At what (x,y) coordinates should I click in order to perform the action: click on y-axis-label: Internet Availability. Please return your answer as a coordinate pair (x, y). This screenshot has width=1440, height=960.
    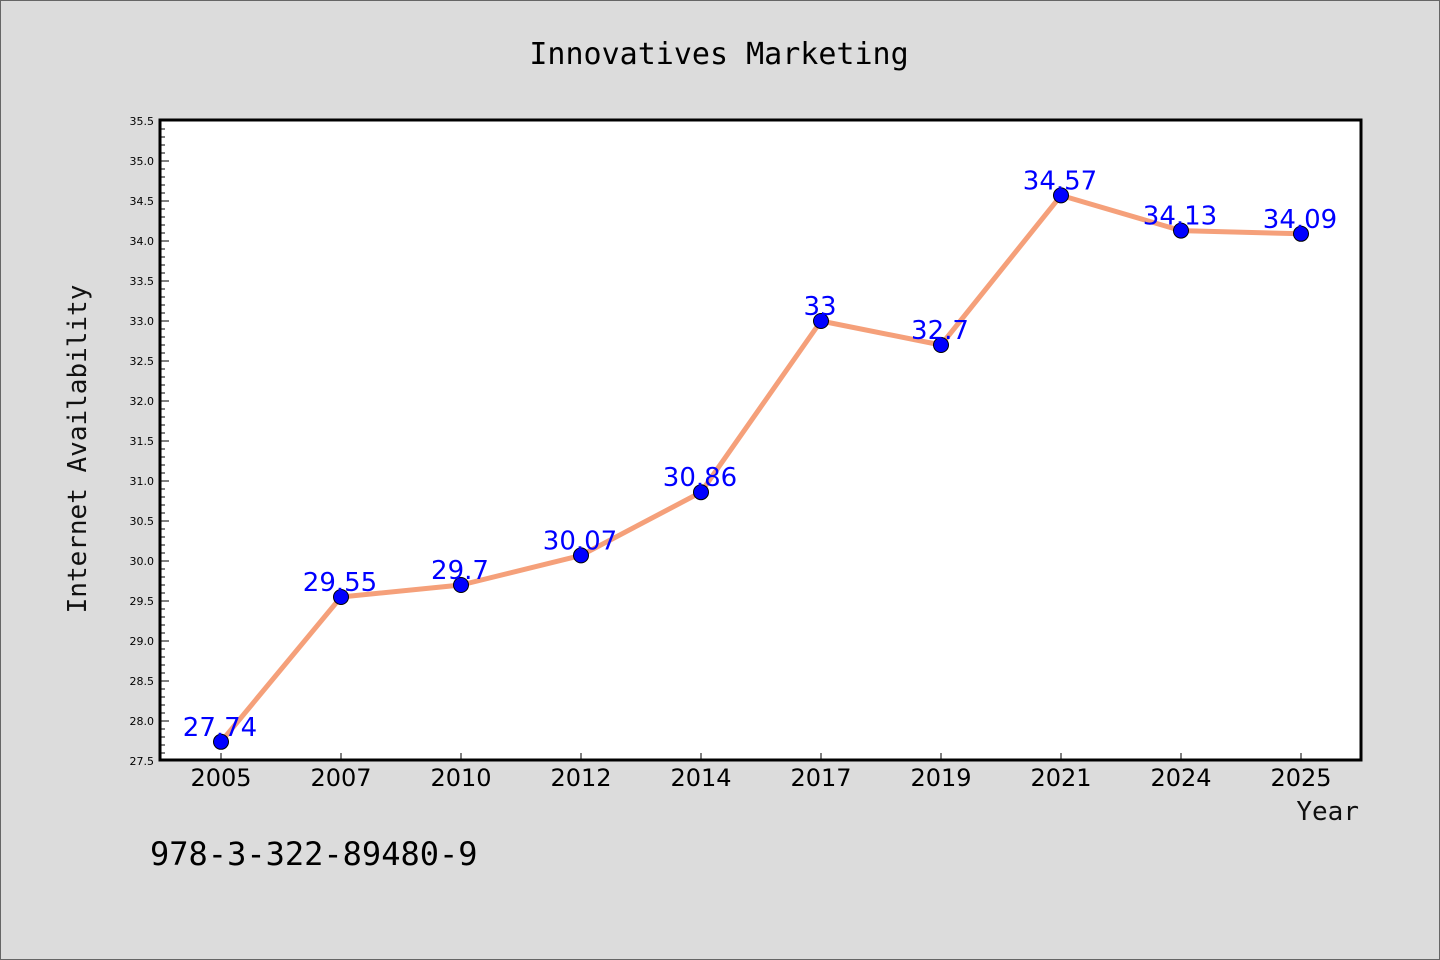
    Looking at the image, I should click on (78, 449).